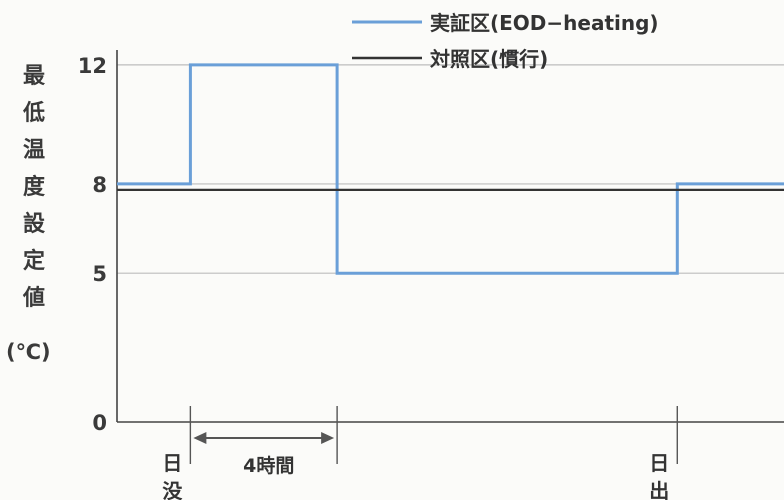 The width and height of the screenshot is (784, 500). Describe the element at coordinates (33, 298) in the screenshot. I see `y-axis-label-char: 値` at that location.